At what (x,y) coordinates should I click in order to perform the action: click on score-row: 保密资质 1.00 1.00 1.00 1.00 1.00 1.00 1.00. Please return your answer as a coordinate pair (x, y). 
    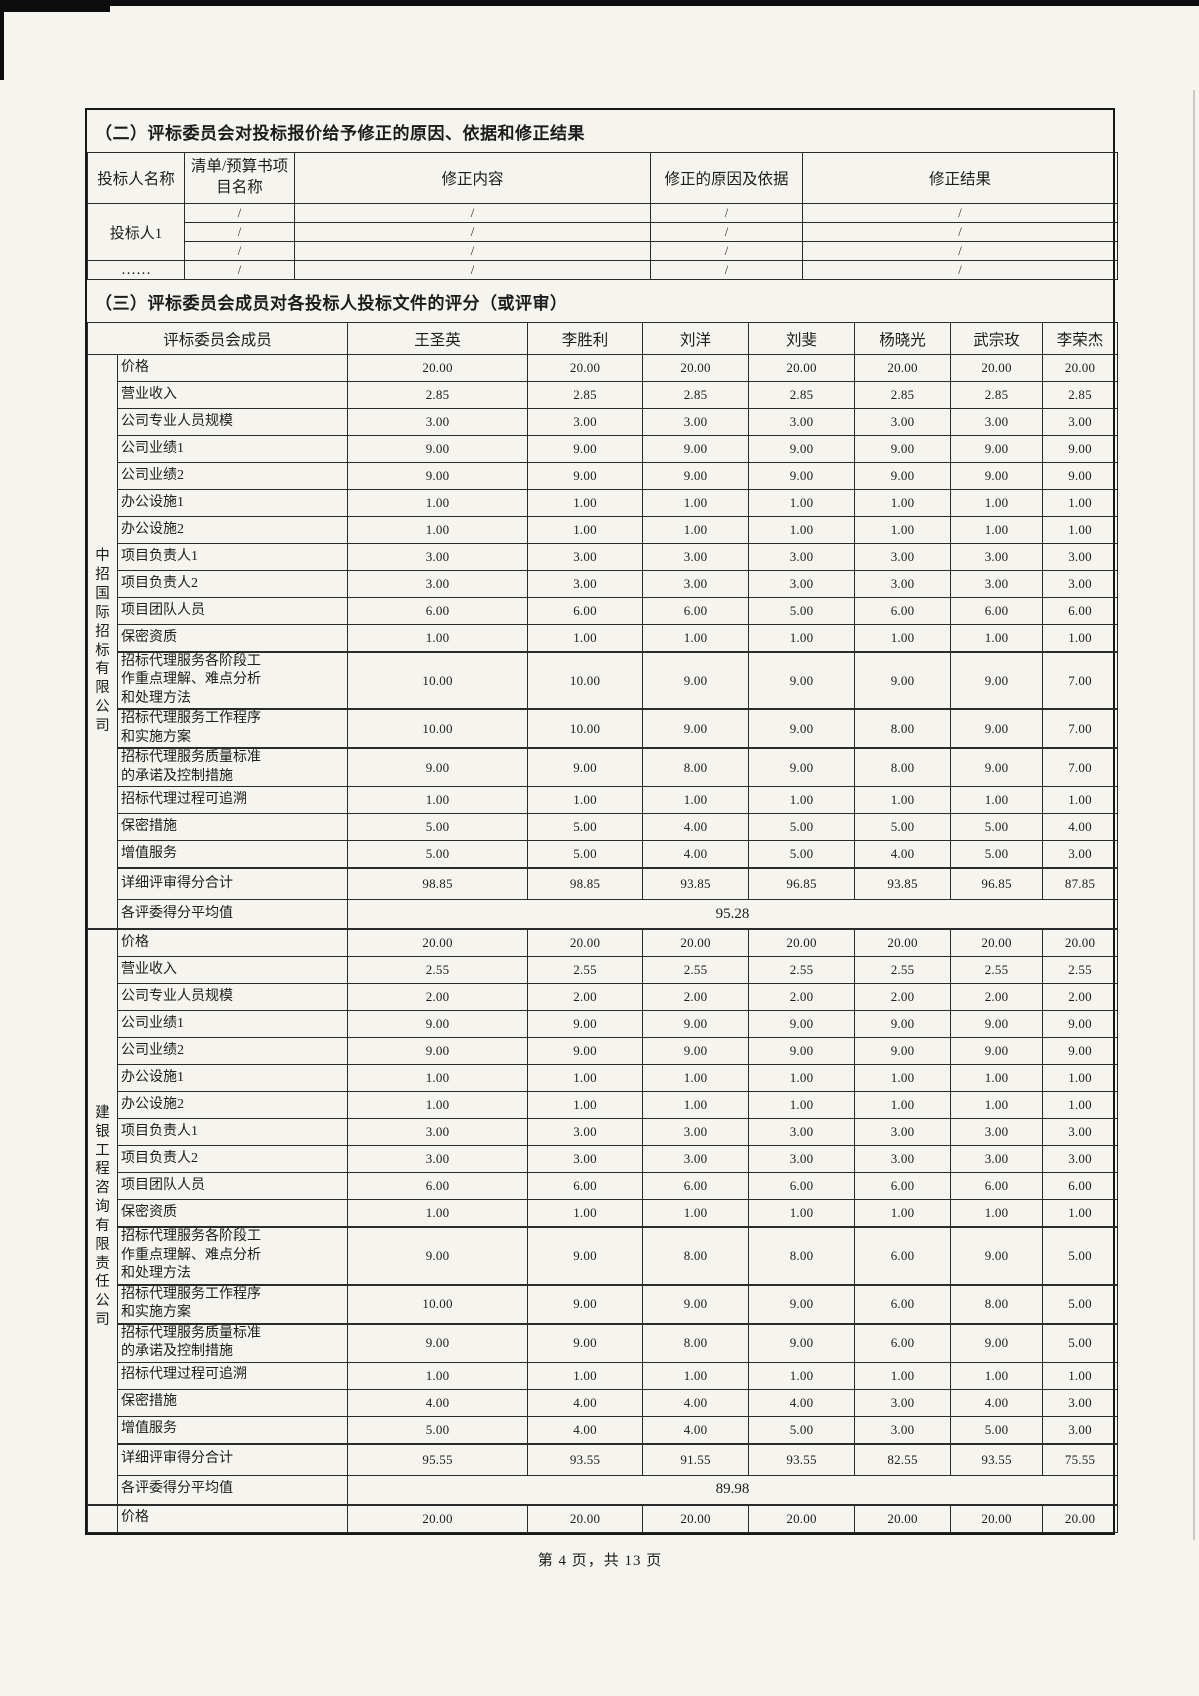
    Looking at the image, I should click on (603, 1213).